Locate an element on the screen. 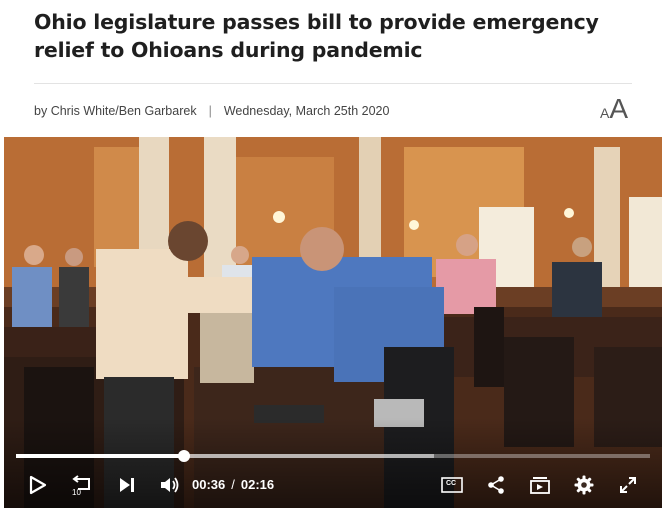 This screenshot has width=666, height=516. settings-button is located at coordinates (584, 485).